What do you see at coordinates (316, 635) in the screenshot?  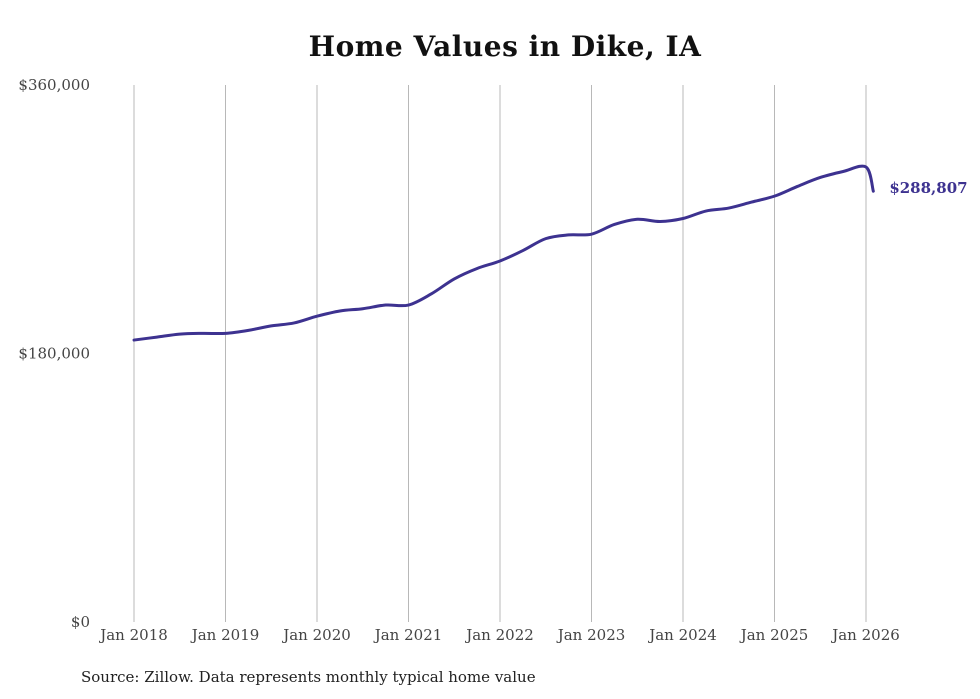 I see `x-tick-label: Jan 2020` at bounding box center [316, 635].